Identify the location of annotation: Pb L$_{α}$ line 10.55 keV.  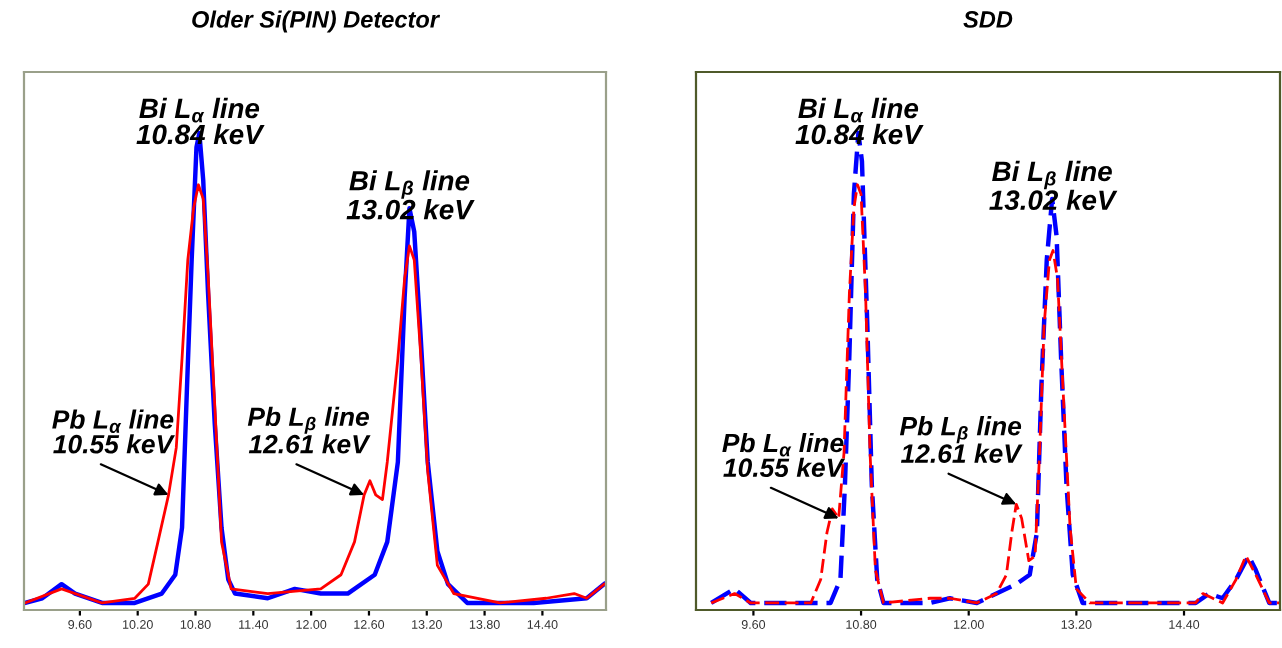
(113, 431).